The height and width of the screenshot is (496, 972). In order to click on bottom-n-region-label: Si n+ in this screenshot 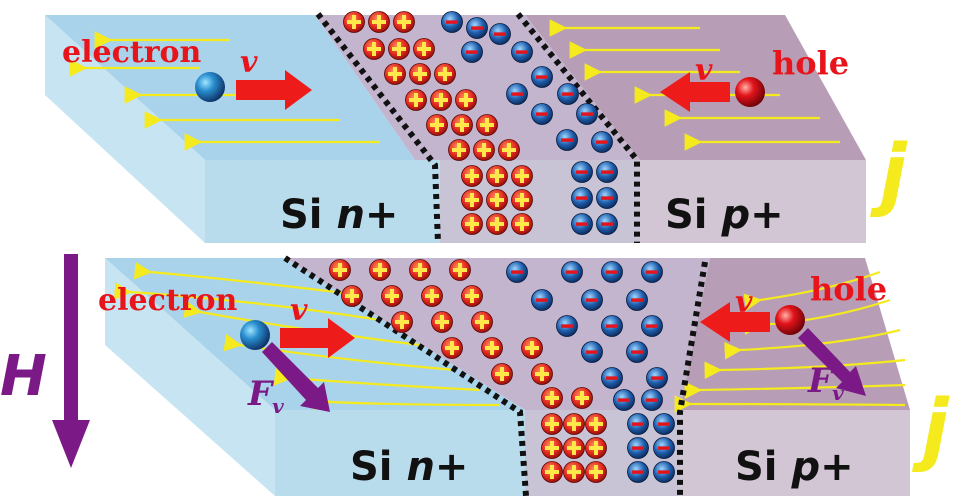, I will do `click(409, 467)`.